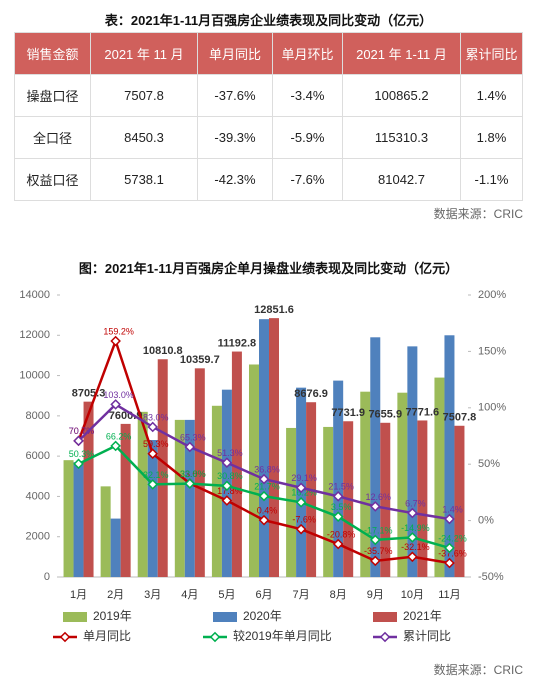 The width and height of the screenshot is (537, 692). Describe the element at coordinates (412, 595) in the screenshot. I see `x-tick-label: 10月` at that location.